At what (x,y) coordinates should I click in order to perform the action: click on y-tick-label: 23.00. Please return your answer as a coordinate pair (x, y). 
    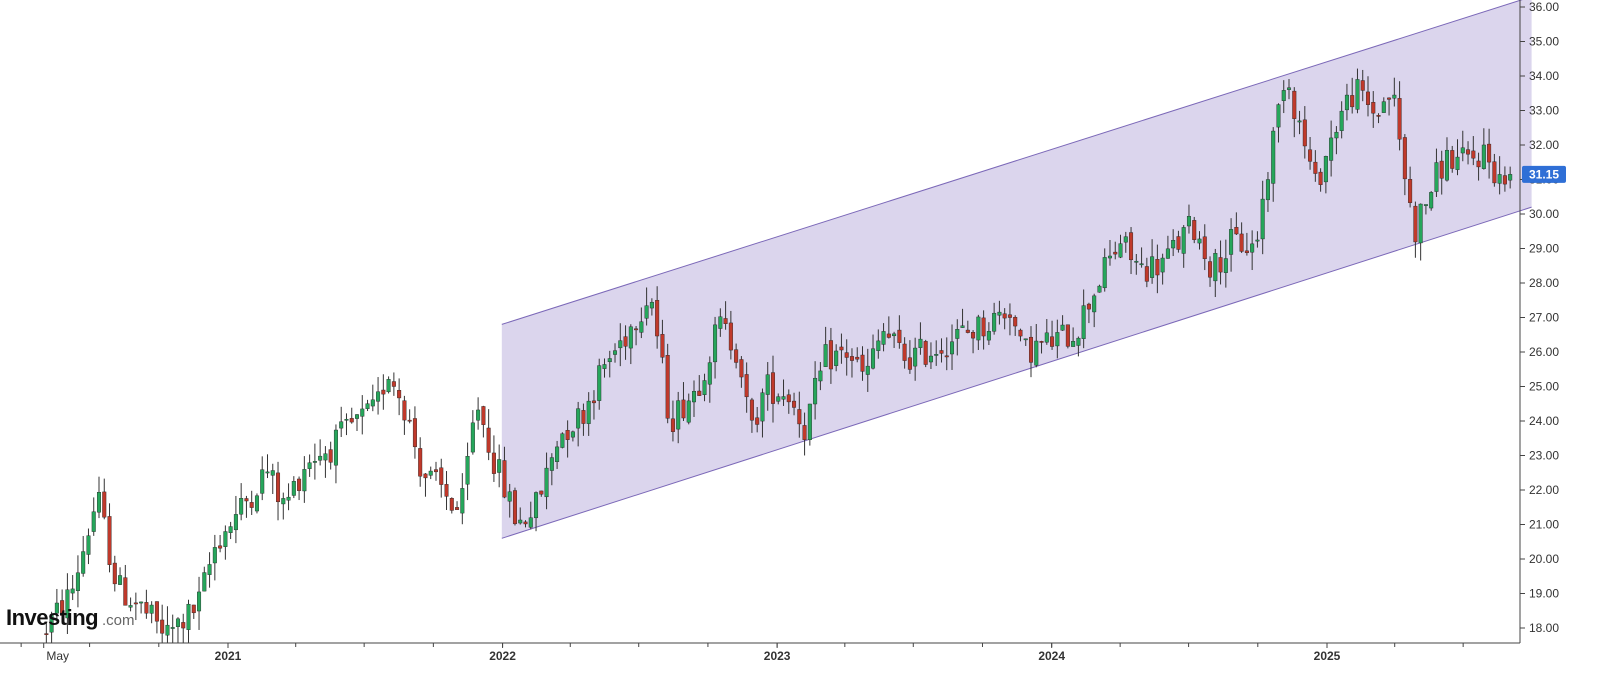
    Looking at the image, I should click on (1544, 456).